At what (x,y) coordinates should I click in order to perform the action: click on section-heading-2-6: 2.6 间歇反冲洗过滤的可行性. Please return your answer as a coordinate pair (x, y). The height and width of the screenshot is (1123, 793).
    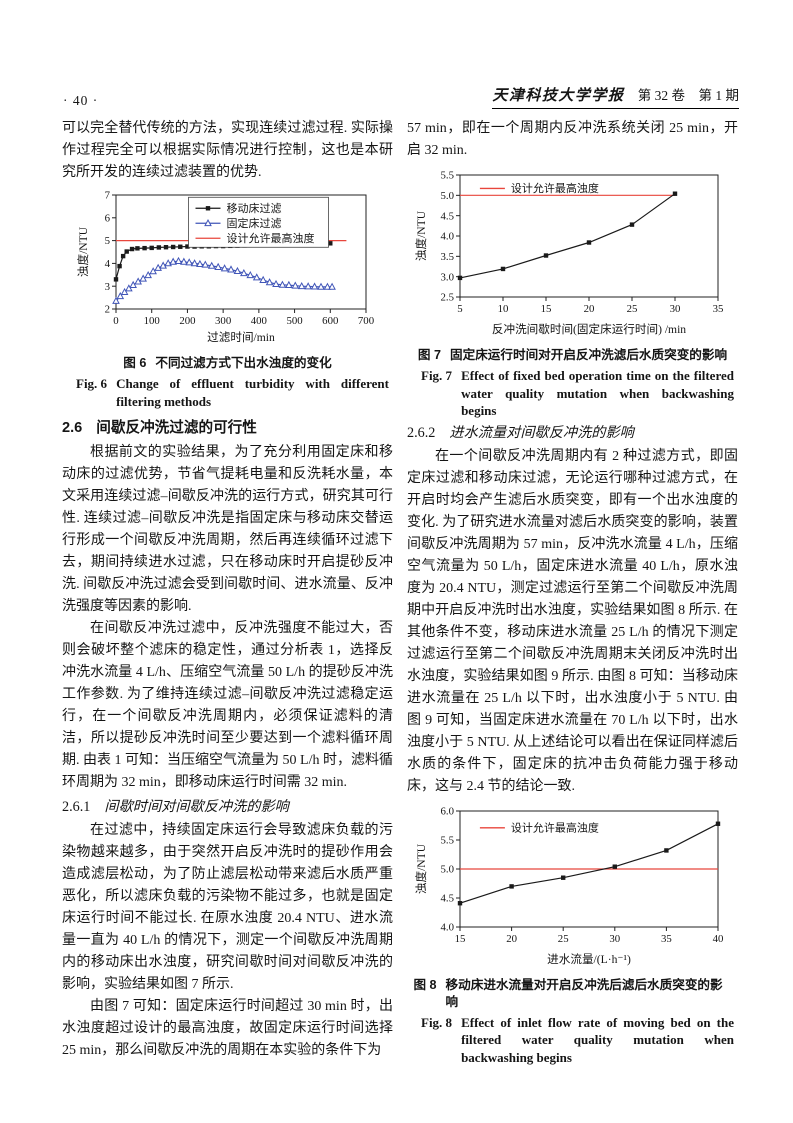
    Looking at the image, I should click on (227, 428).